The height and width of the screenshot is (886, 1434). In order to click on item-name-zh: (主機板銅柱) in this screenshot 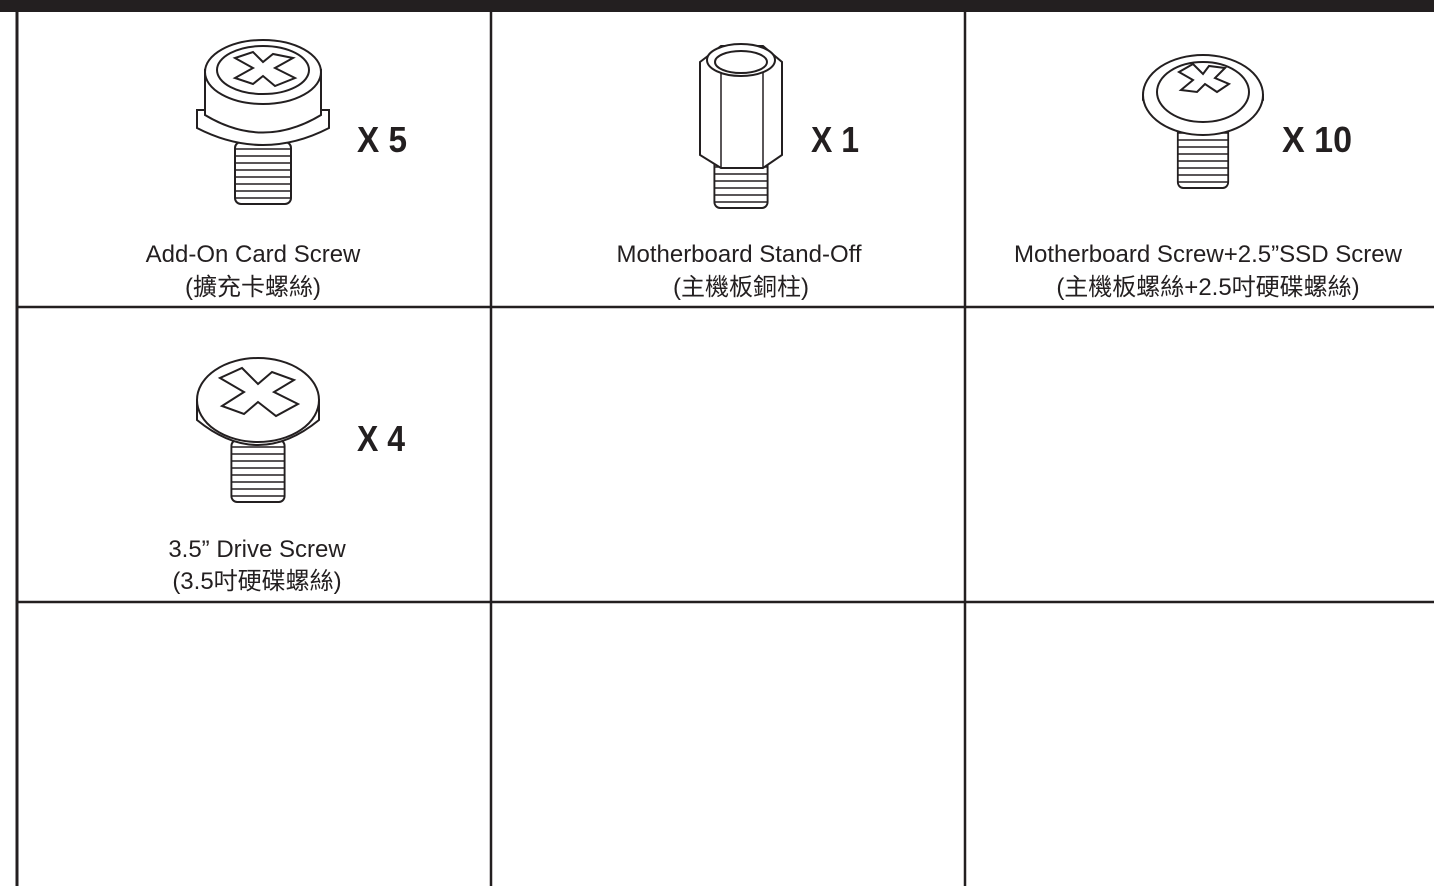, I will do `click(741, 287)`.